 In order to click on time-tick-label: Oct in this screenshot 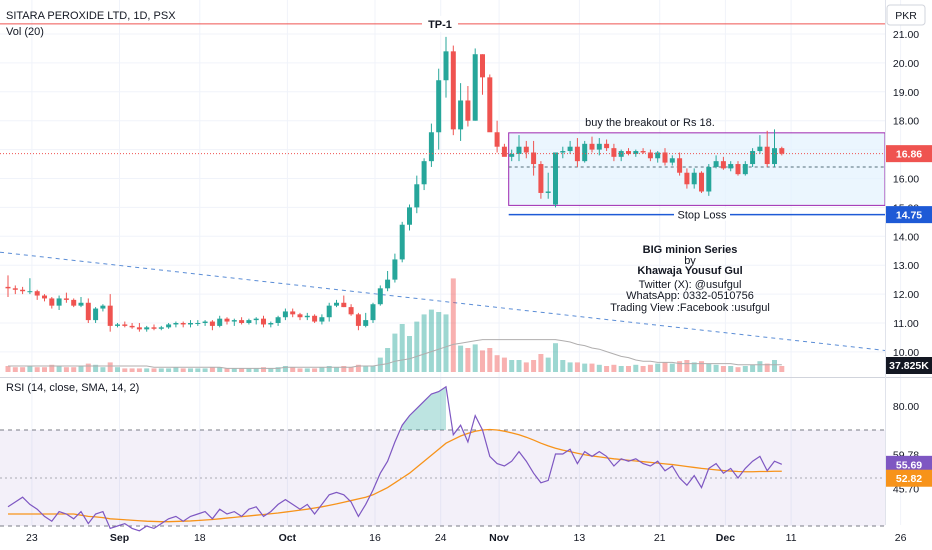, I will do `click(288, 538)`.